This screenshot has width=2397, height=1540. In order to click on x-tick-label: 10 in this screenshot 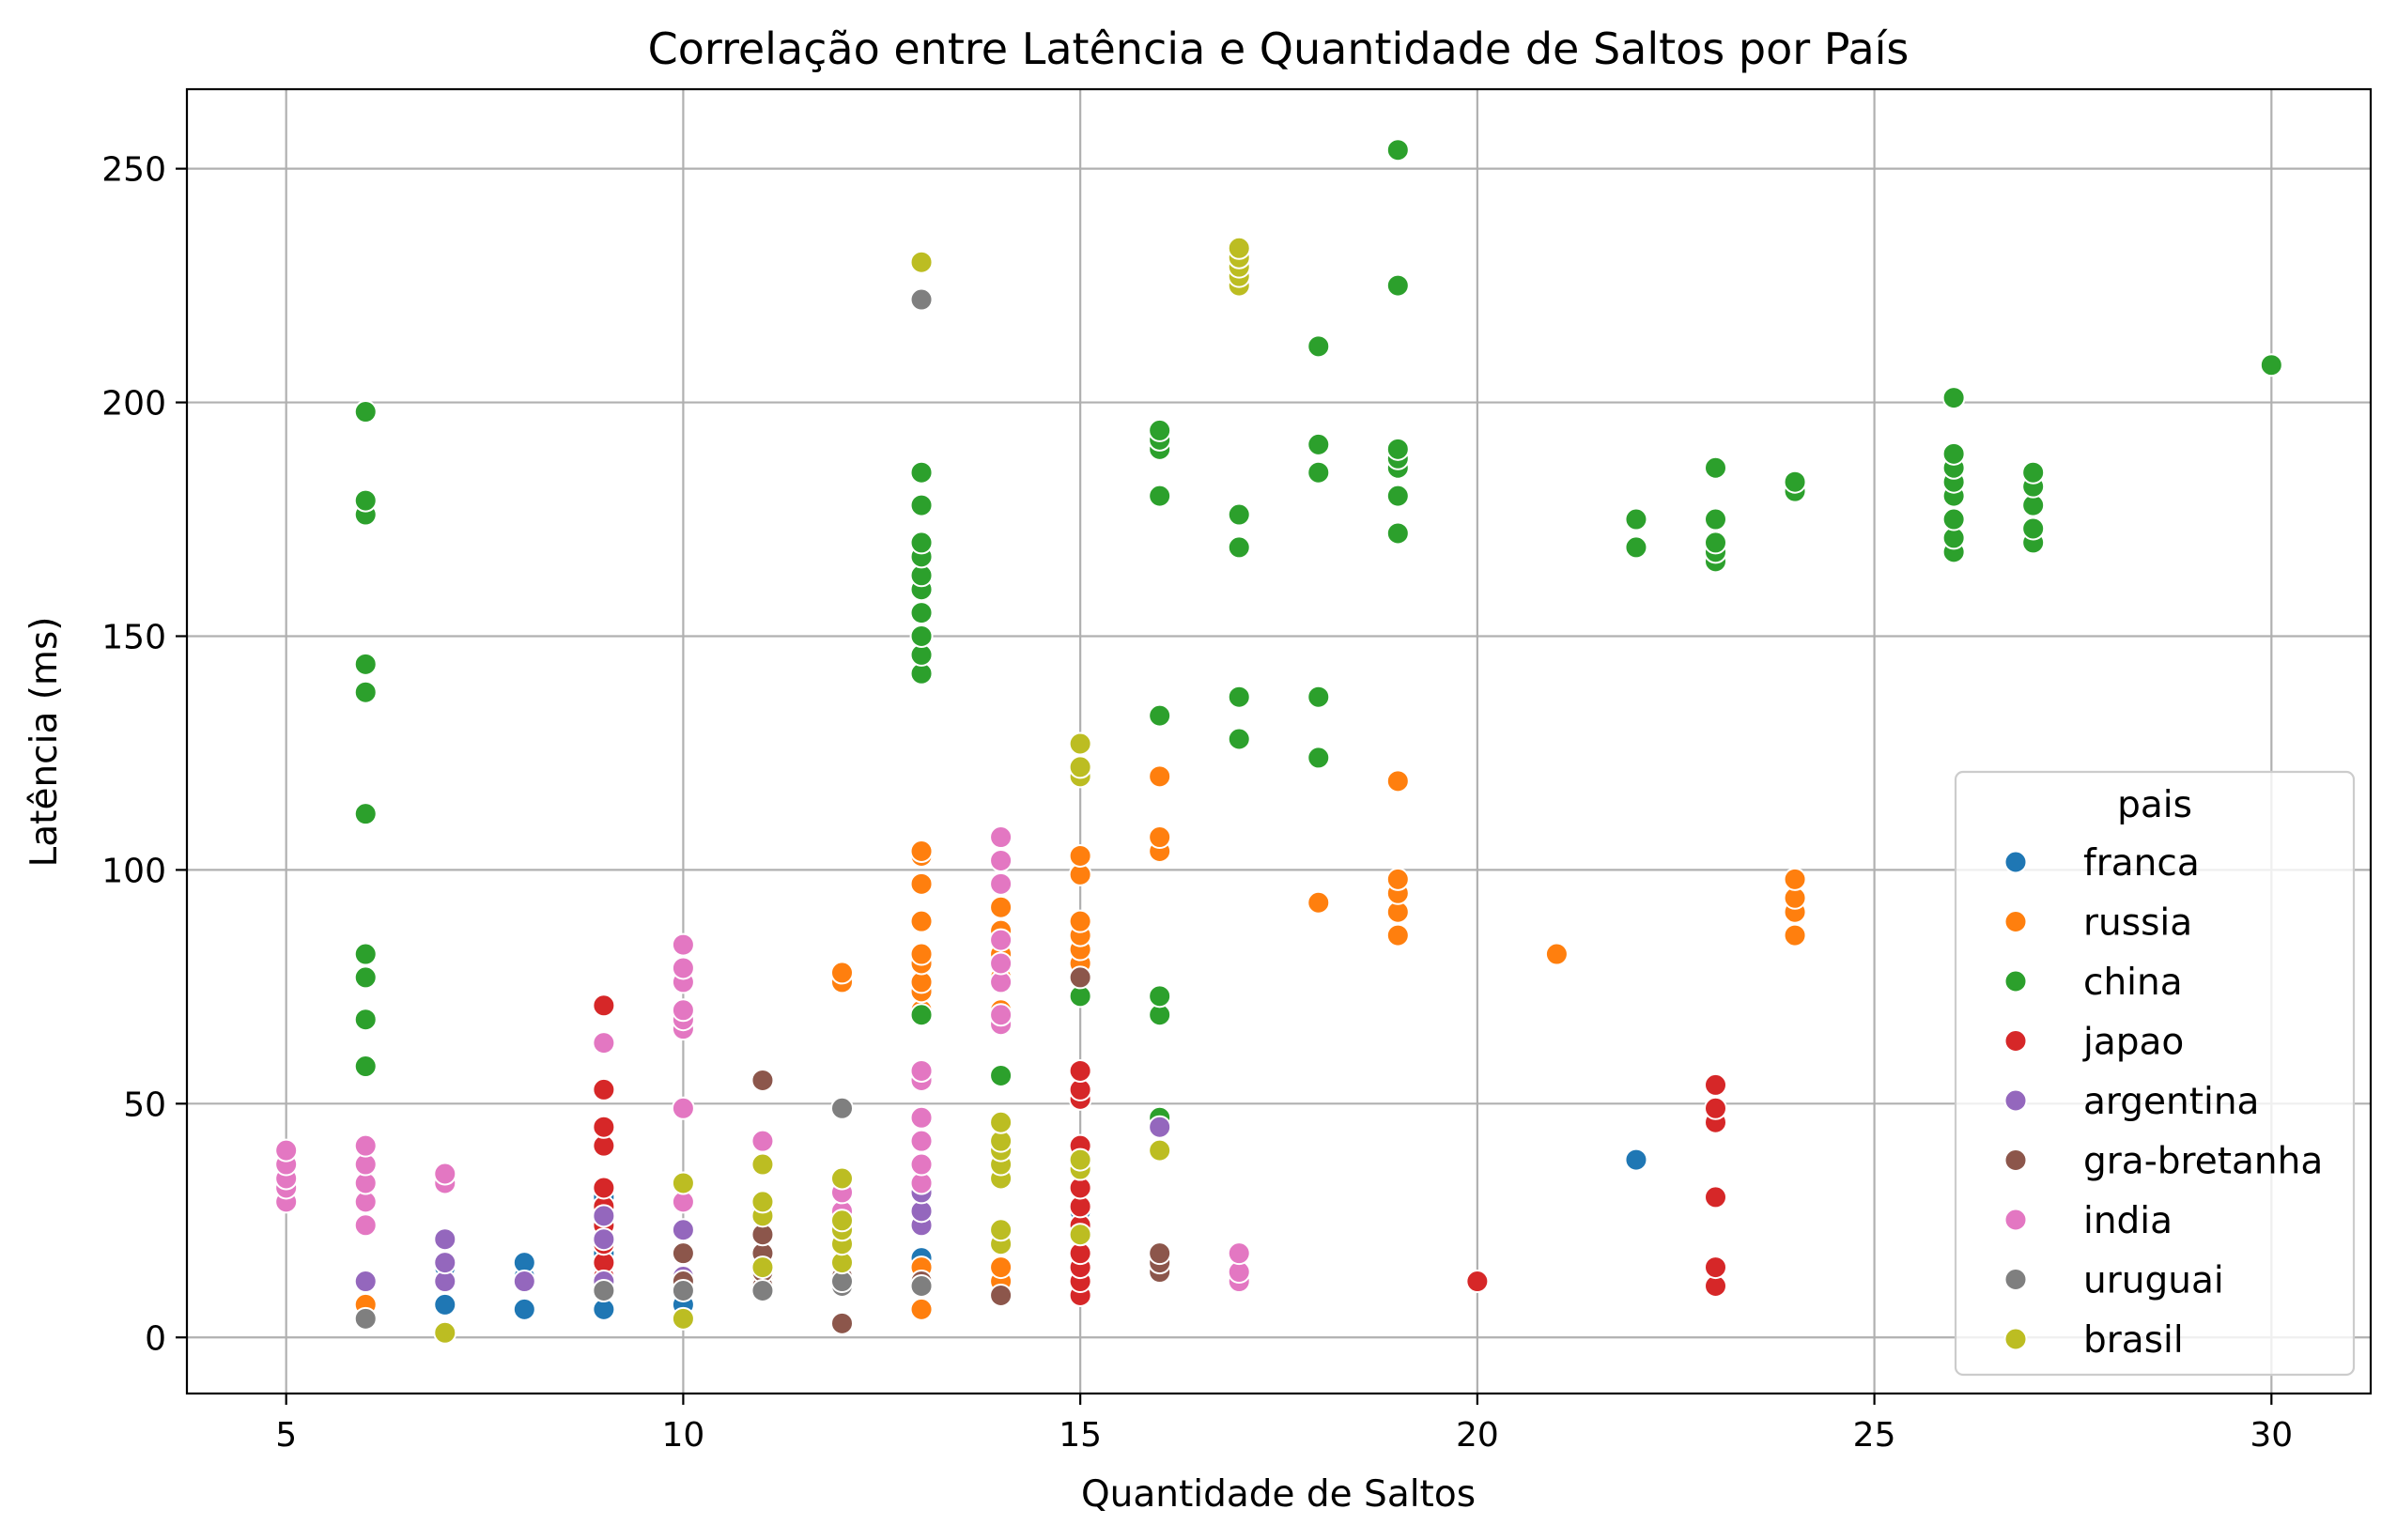, I will do `click(683, 1435)`.